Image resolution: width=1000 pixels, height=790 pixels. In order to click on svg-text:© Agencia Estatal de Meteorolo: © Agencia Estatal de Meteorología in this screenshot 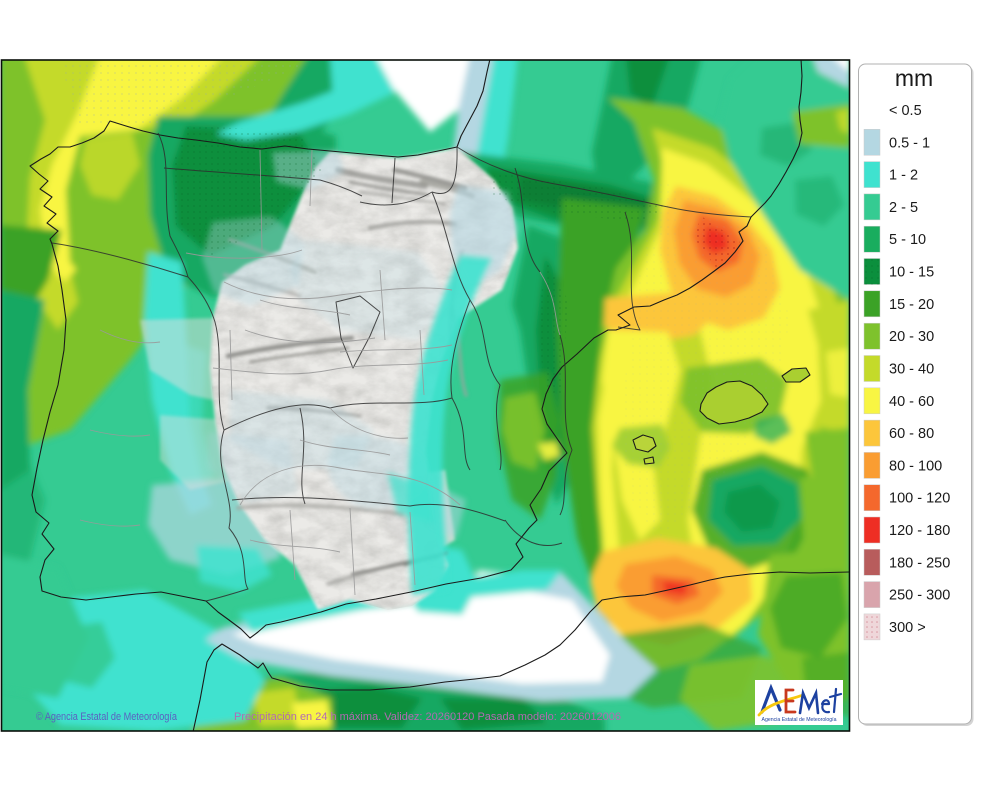, I will do `click(107, 717)`.